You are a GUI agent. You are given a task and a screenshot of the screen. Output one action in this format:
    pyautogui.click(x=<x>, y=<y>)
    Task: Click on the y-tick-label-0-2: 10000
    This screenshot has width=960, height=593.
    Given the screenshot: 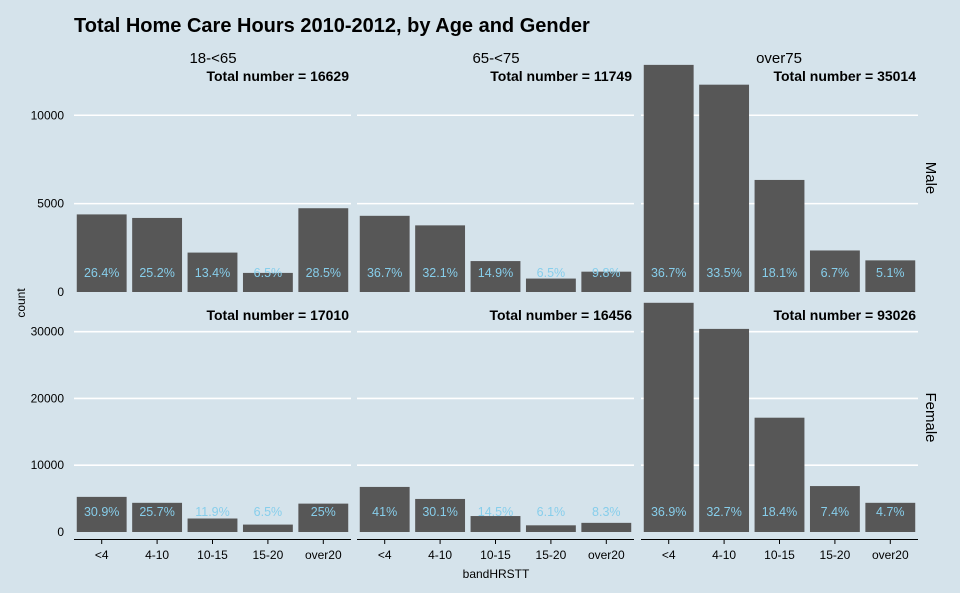 What is the action you would take?
    pyautogui.click(x=48, y=115)
    